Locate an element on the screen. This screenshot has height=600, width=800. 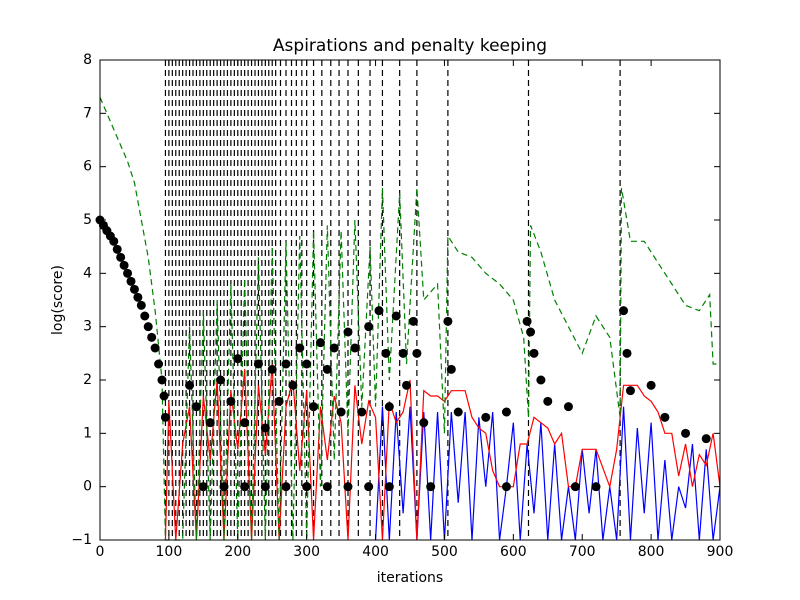
y-tick-label: −1 is located at coordinates (81, 540).